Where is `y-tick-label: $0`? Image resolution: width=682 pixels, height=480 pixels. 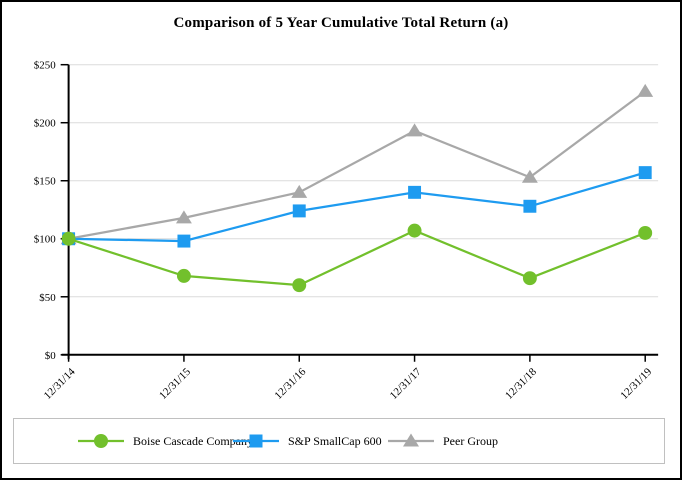 y-tick-label: $0 is located at coordinates (50, 356).